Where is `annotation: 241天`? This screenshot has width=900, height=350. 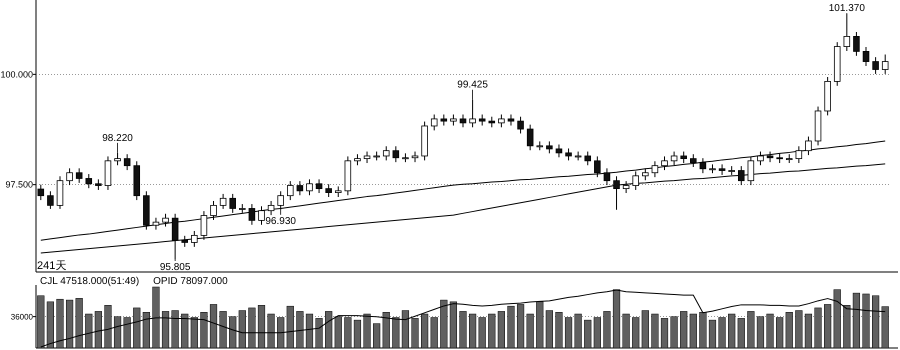
annotation: 241天 is located at coordinates (51, 266).